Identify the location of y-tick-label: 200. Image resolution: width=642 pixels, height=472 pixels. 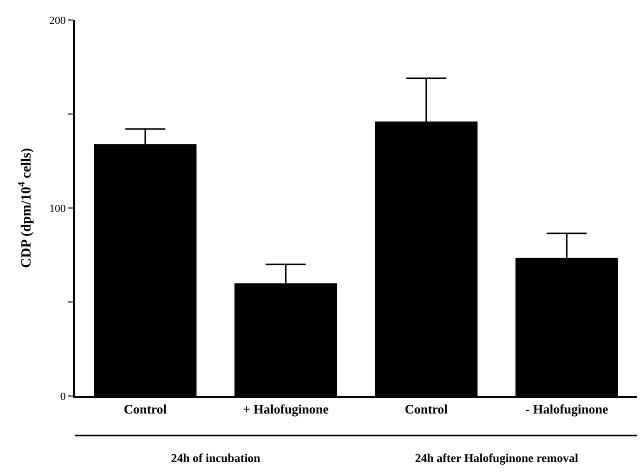
(57, 20).